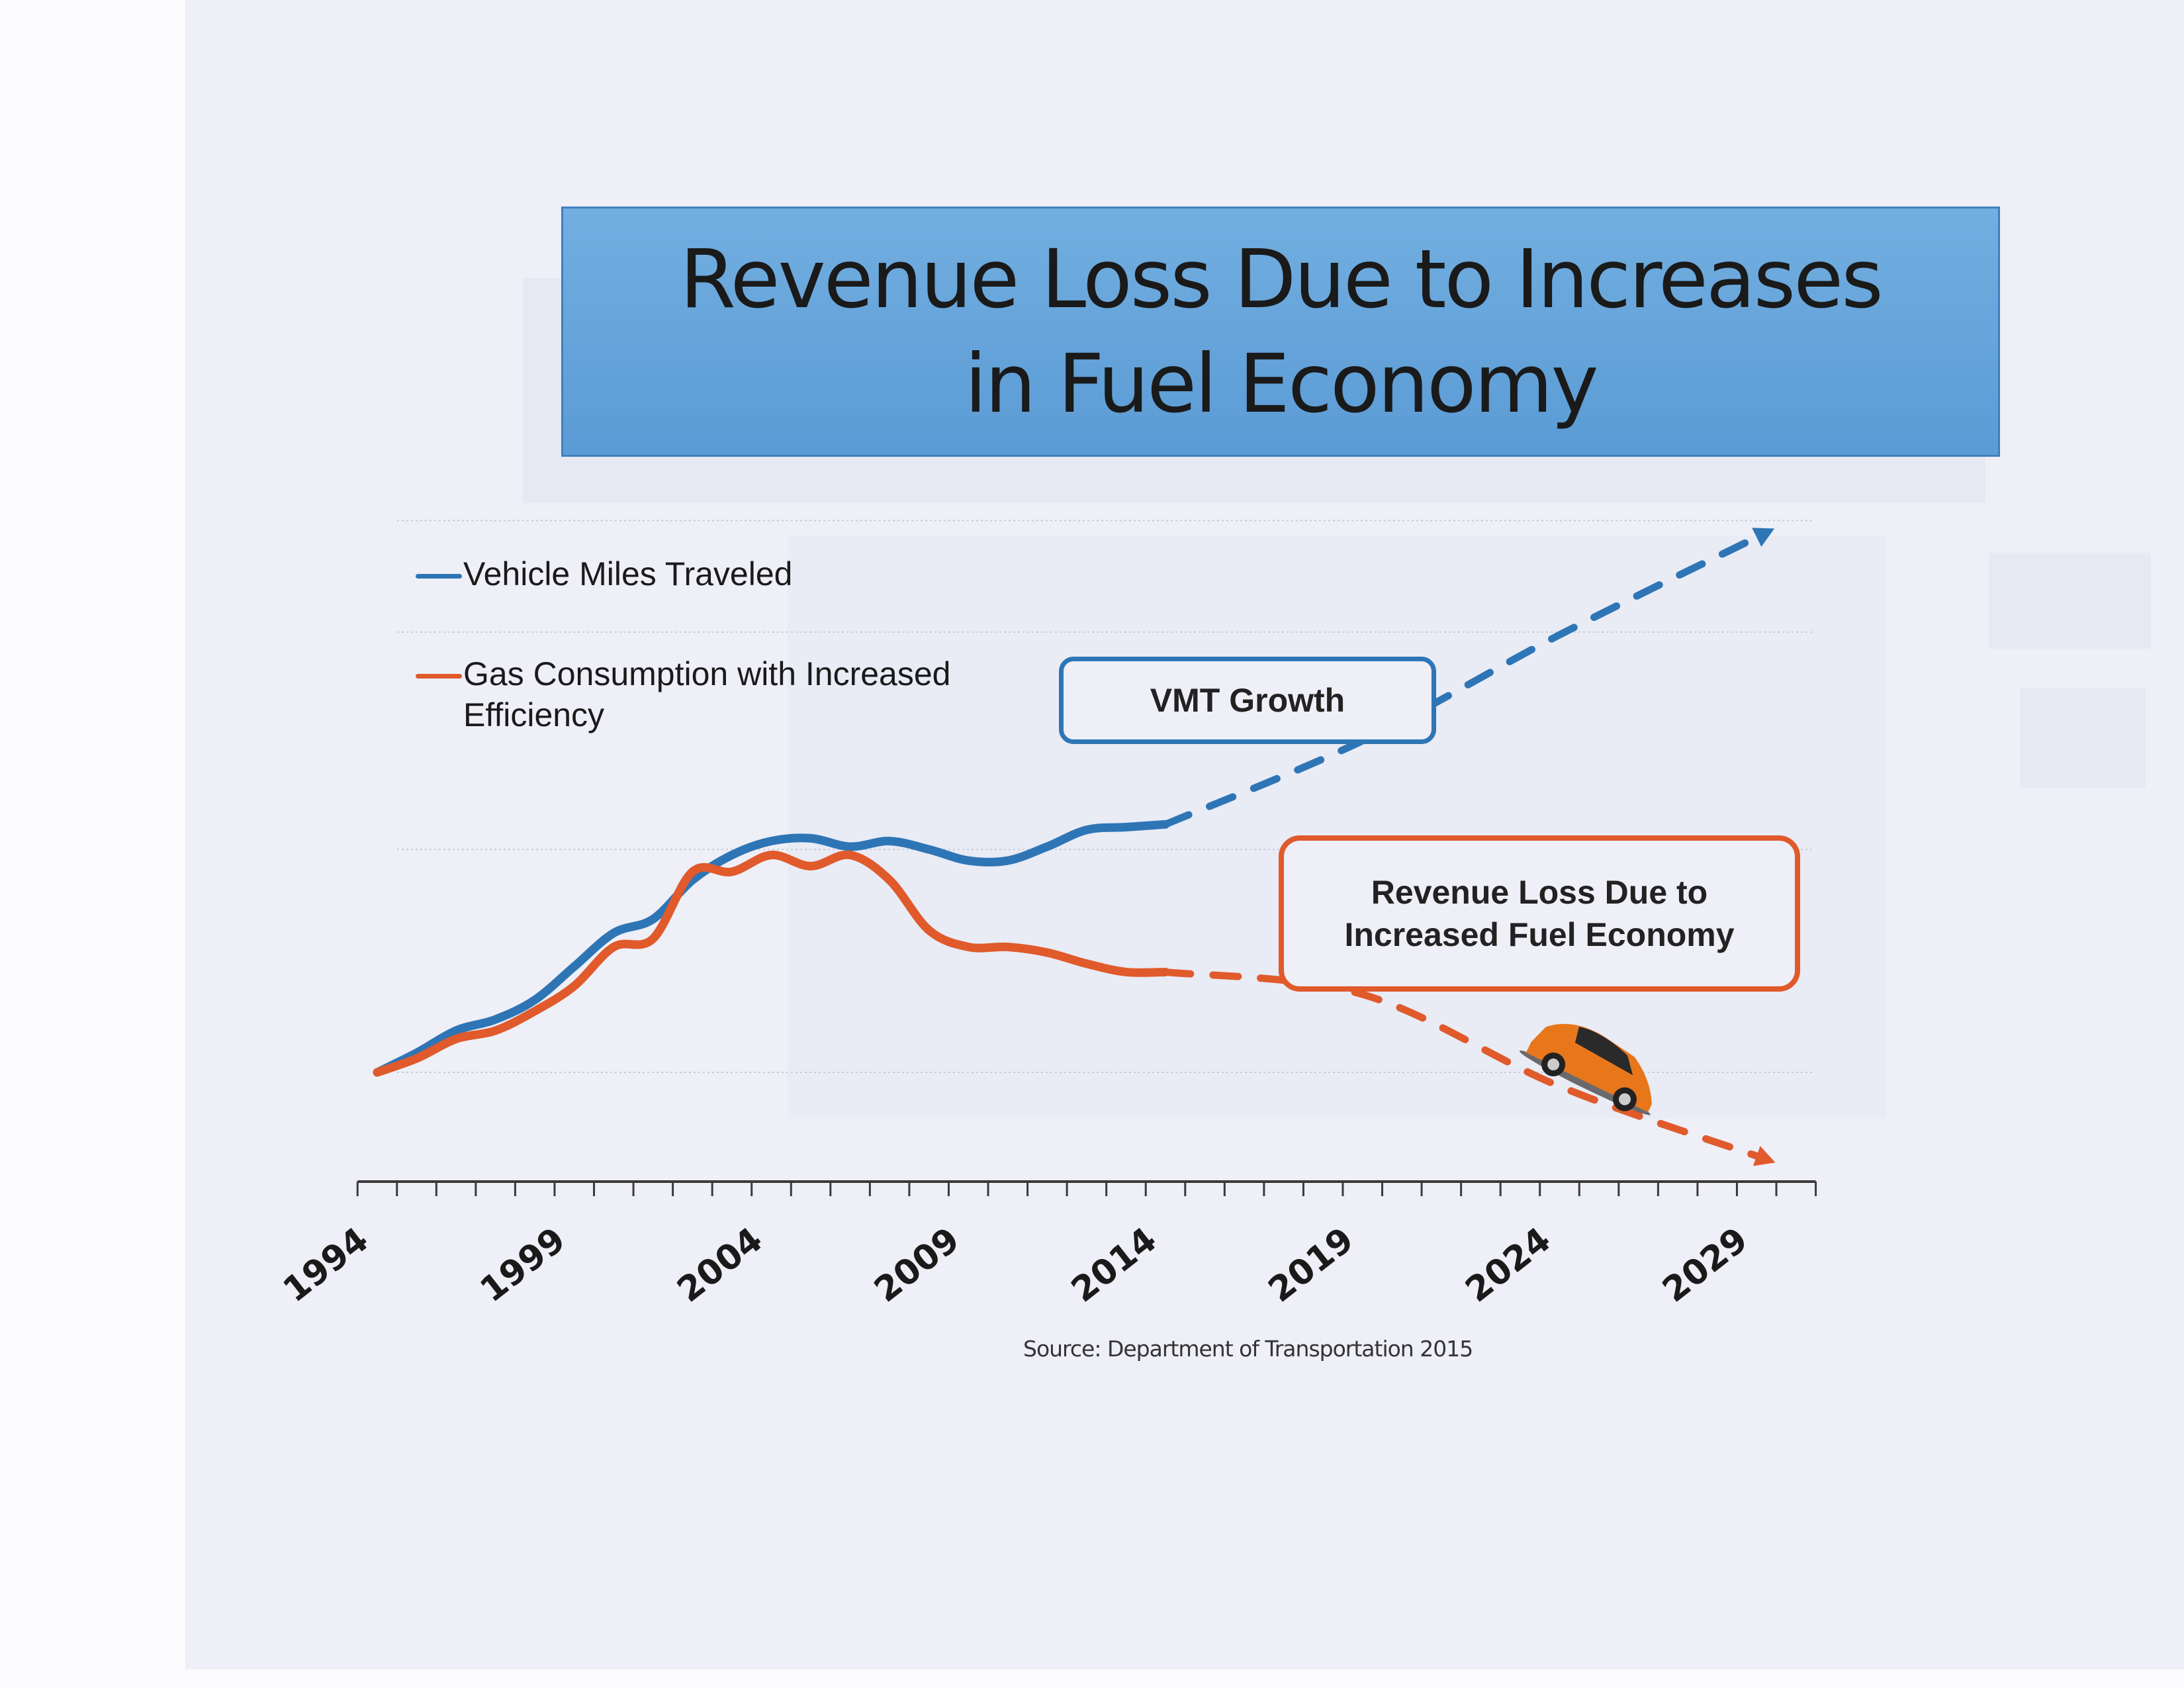 This screenshot has height=1688, width=2184. I want to click on x-tick-label: 2009, so click(917, 1265).